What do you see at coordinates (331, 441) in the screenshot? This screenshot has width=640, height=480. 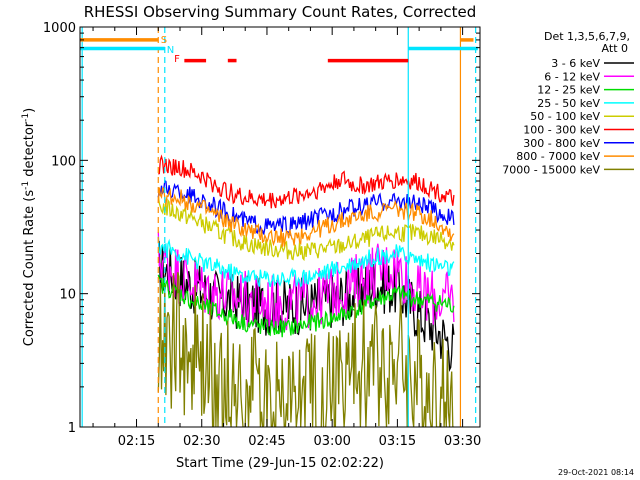 I see `x-tick-label: 03:00` at bounding box center [331, 441].